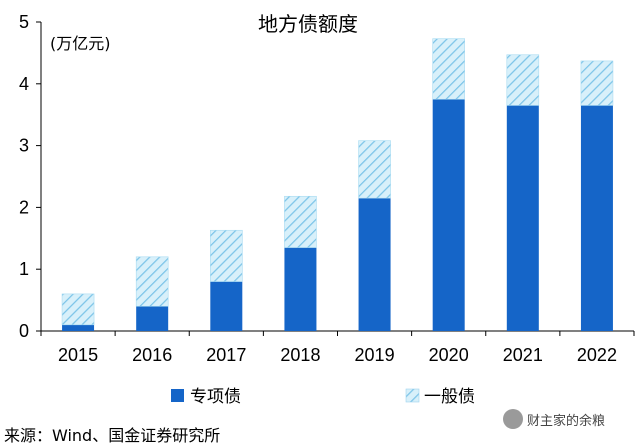 The height and width of the screenshot is (446, 640). I want to click on legend-label-general: 一般债, so click(449, 397).